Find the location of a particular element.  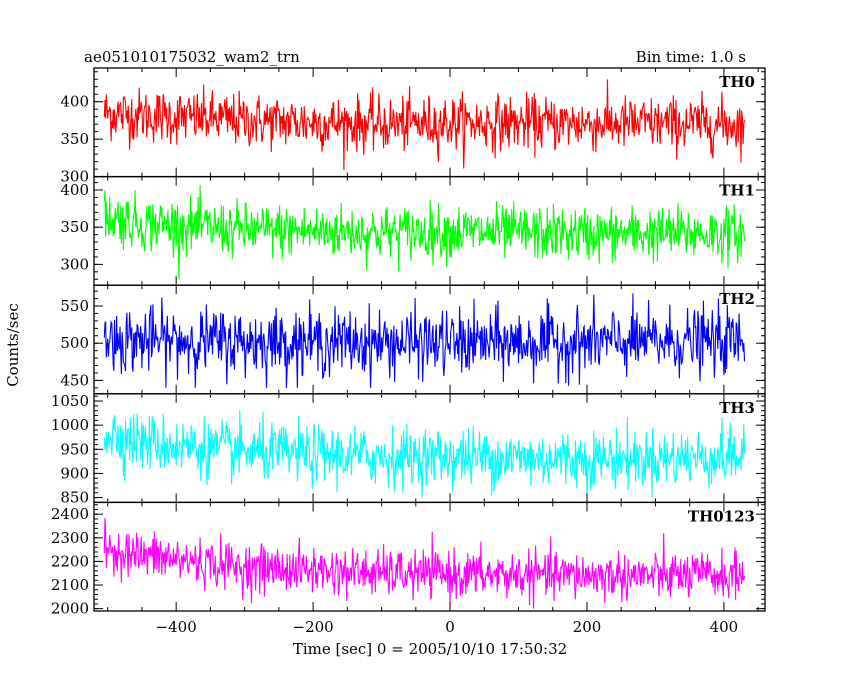

series-line-th3 is located at coordinates (424, 453).